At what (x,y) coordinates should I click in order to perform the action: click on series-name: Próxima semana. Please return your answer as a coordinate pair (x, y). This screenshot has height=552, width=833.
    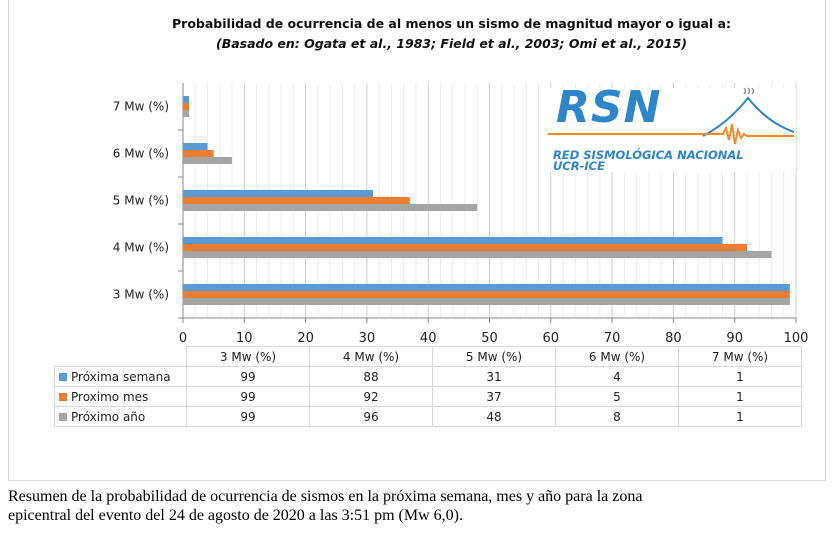
    Looking at the image, I should click on (121, 376).